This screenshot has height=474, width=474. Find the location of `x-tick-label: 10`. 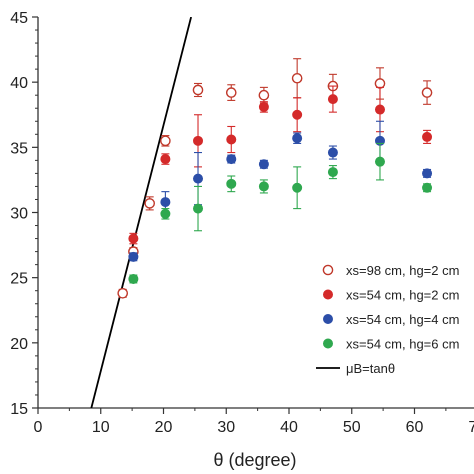

x-tick-label: 10 is located at coordinates (101, 427).